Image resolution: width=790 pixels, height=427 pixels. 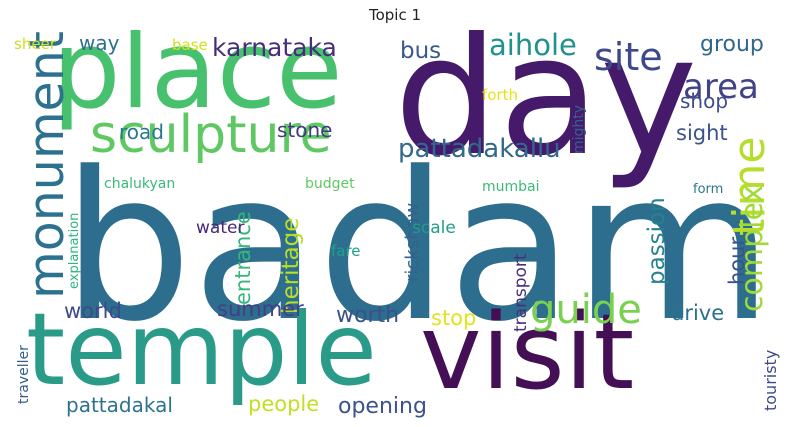 I want to click on word-pattadakal: pattadakal, so click(x=119, y=405).